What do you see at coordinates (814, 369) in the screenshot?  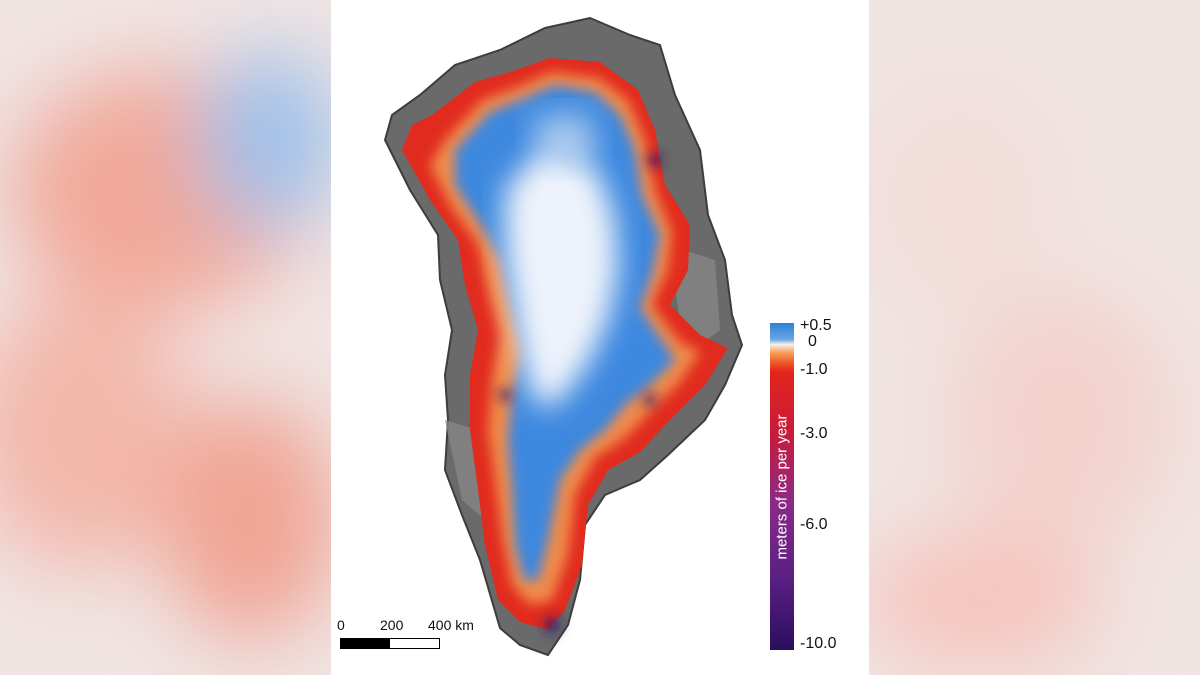 I see `colorbar-tick: -1.0` at bounding box center [814, 369].